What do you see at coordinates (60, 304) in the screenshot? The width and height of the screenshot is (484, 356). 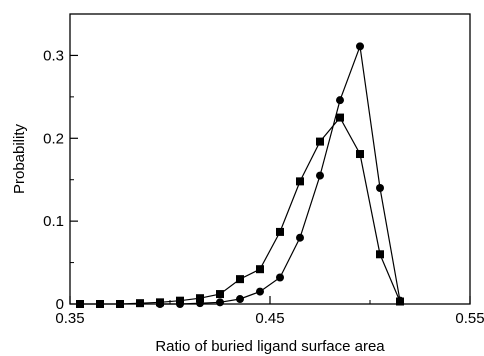 I see `y-tick-label: 0` at bounding box center [60, 304].